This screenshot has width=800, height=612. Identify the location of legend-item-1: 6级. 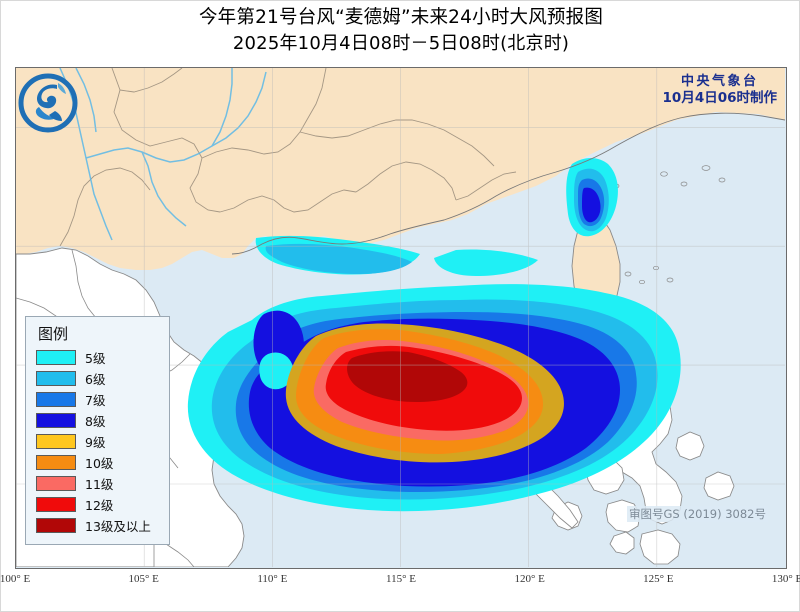
(98, 378).